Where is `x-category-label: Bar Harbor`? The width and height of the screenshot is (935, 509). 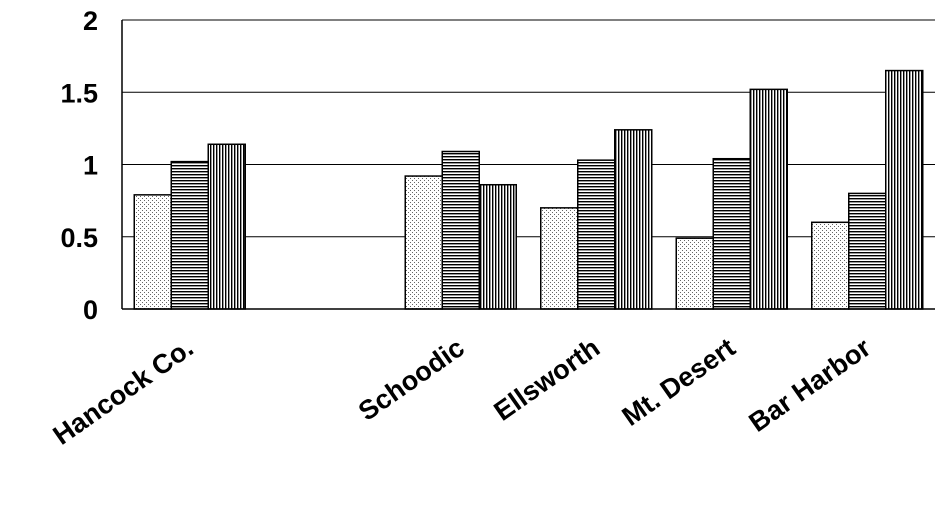
x-category-label: Bar Harbor is located at coordinates (809, 385).